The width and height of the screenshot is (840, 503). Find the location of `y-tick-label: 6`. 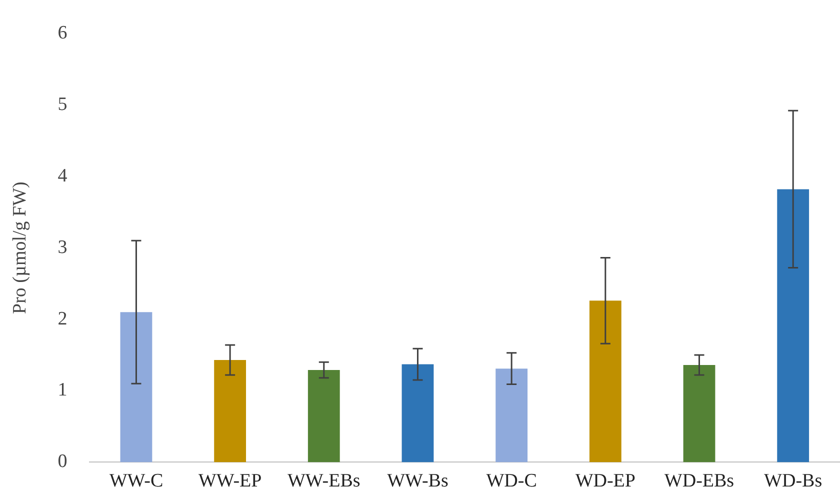

y-tick-label: 6 is located at coordinates (63, 33).